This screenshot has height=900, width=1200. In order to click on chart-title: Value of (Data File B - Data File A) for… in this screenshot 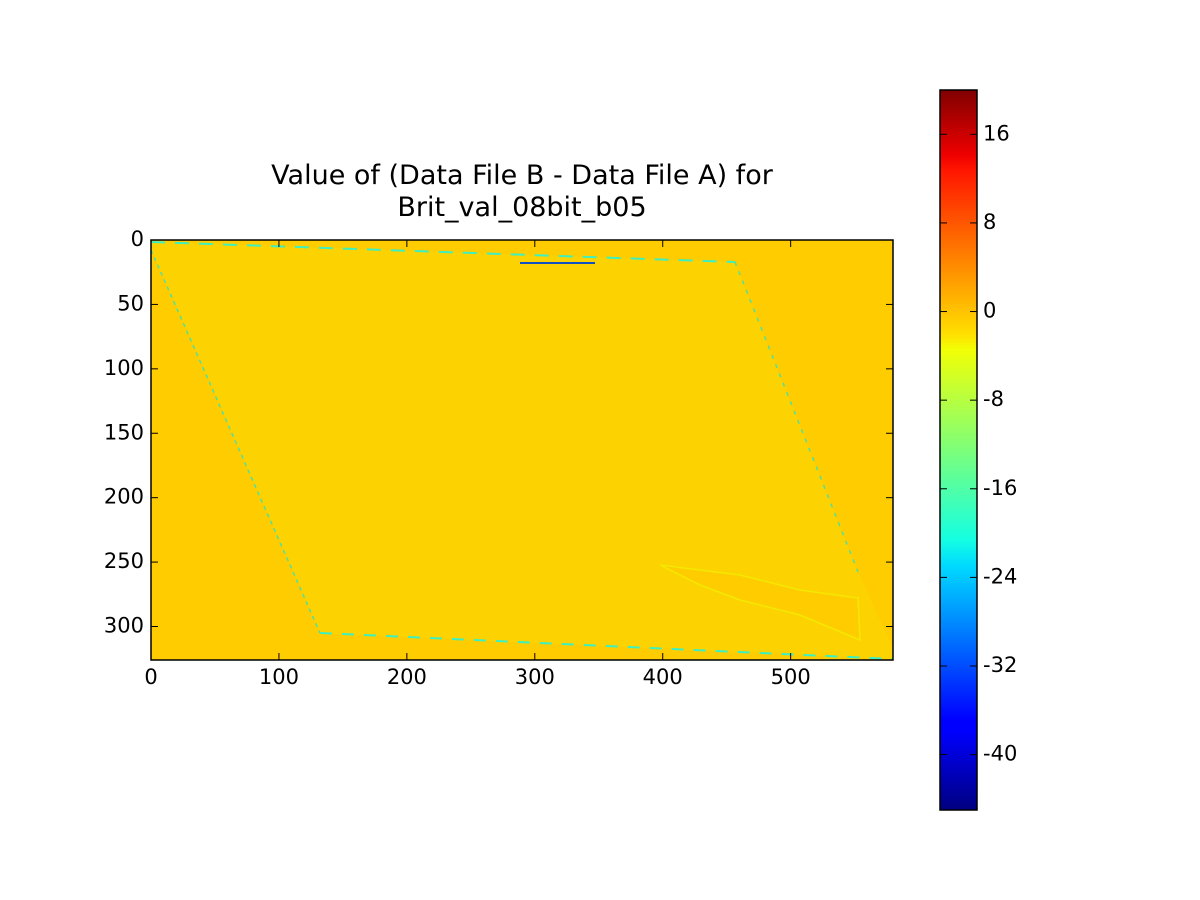, I will do `click(522, 191)`.